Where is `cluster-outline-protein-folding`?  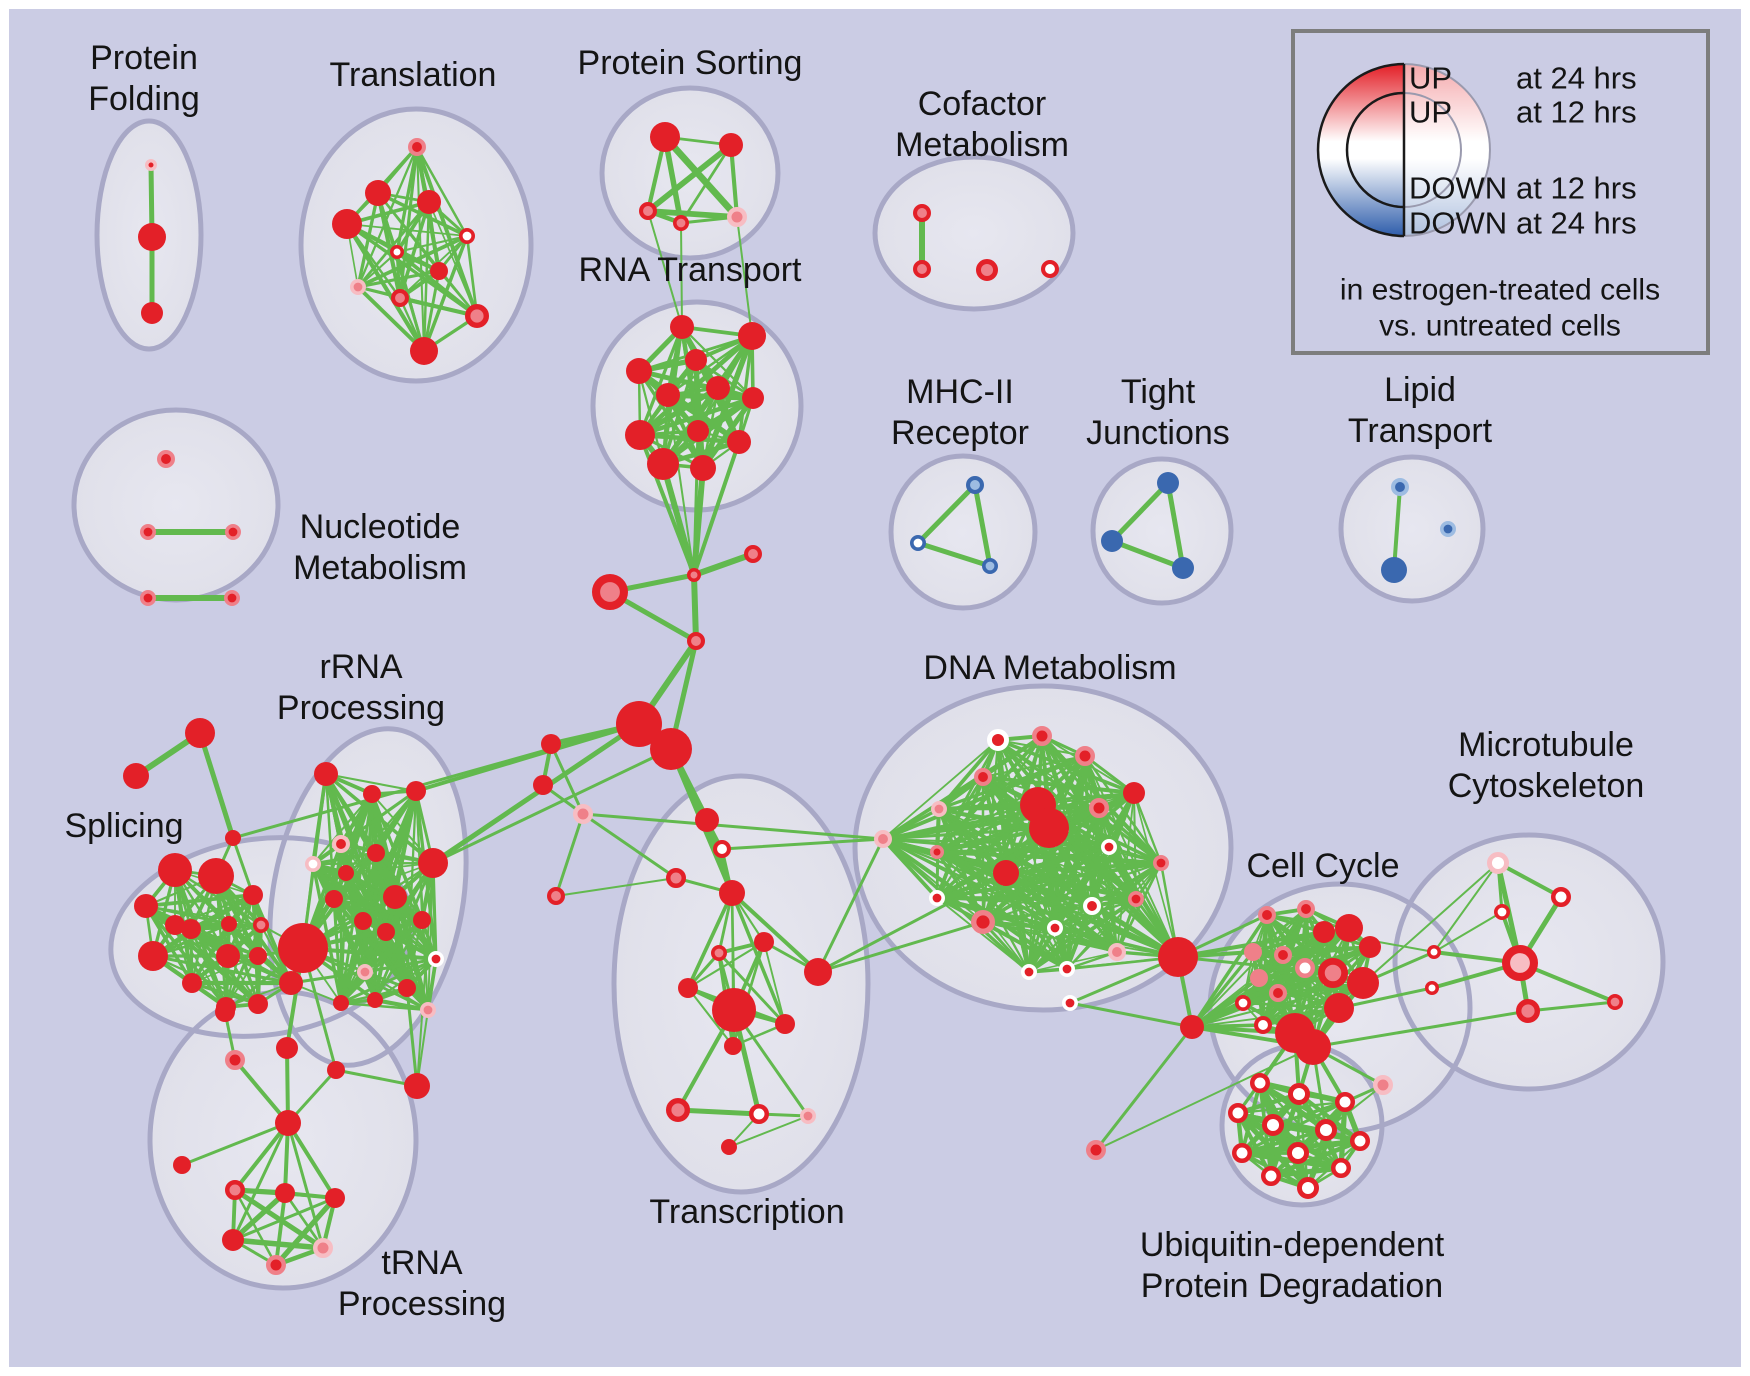 cluster-outline-protein-folding is located at coordinates (149, 235).